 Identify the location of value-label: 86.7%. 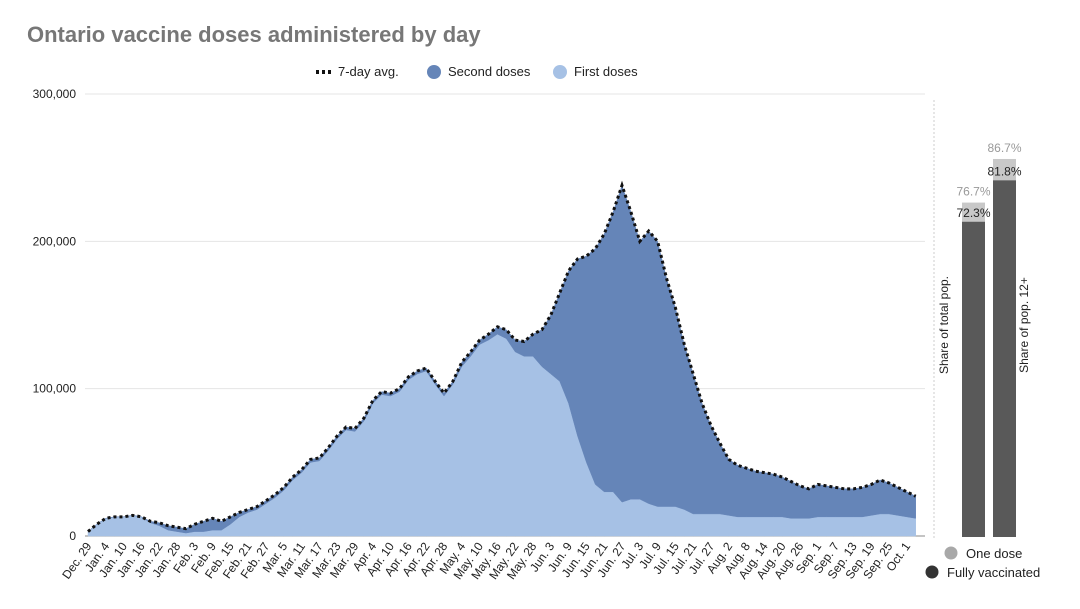
(1004, 148).